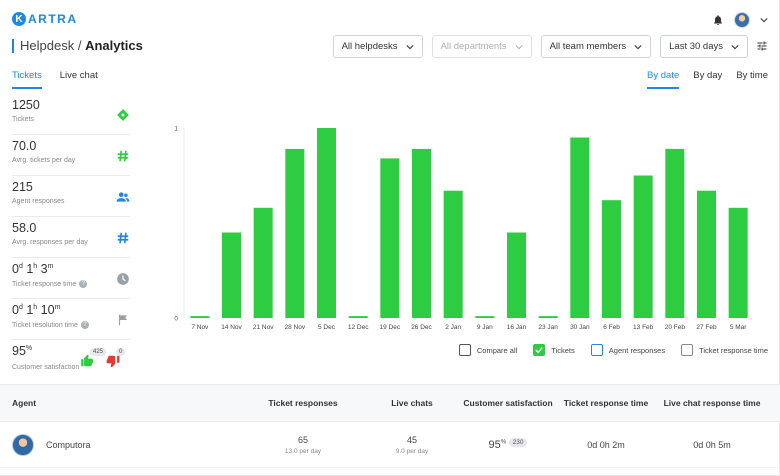 The image size is (780, 476). Describe the element at coordinates (704, 46) in the screenshot. I see `date-range-filter: Last 30 days` at that location.